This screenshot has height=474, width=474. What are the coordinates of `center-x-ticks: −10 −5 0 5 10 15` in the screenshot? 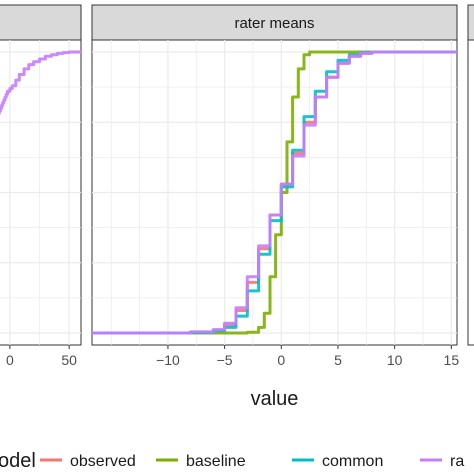 It's located at (307, 356).